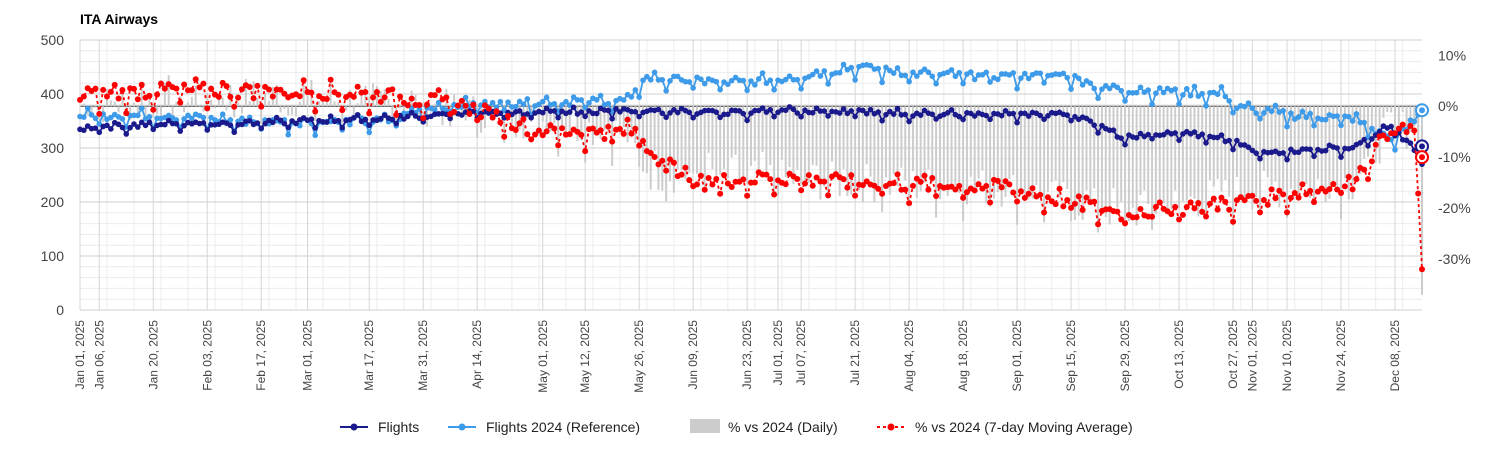  What do you see at coordinates (308, 355) in the screenshot?
I see `x-axis-tick-label: Mar 01, 2025` at bounding box center [308, 355].